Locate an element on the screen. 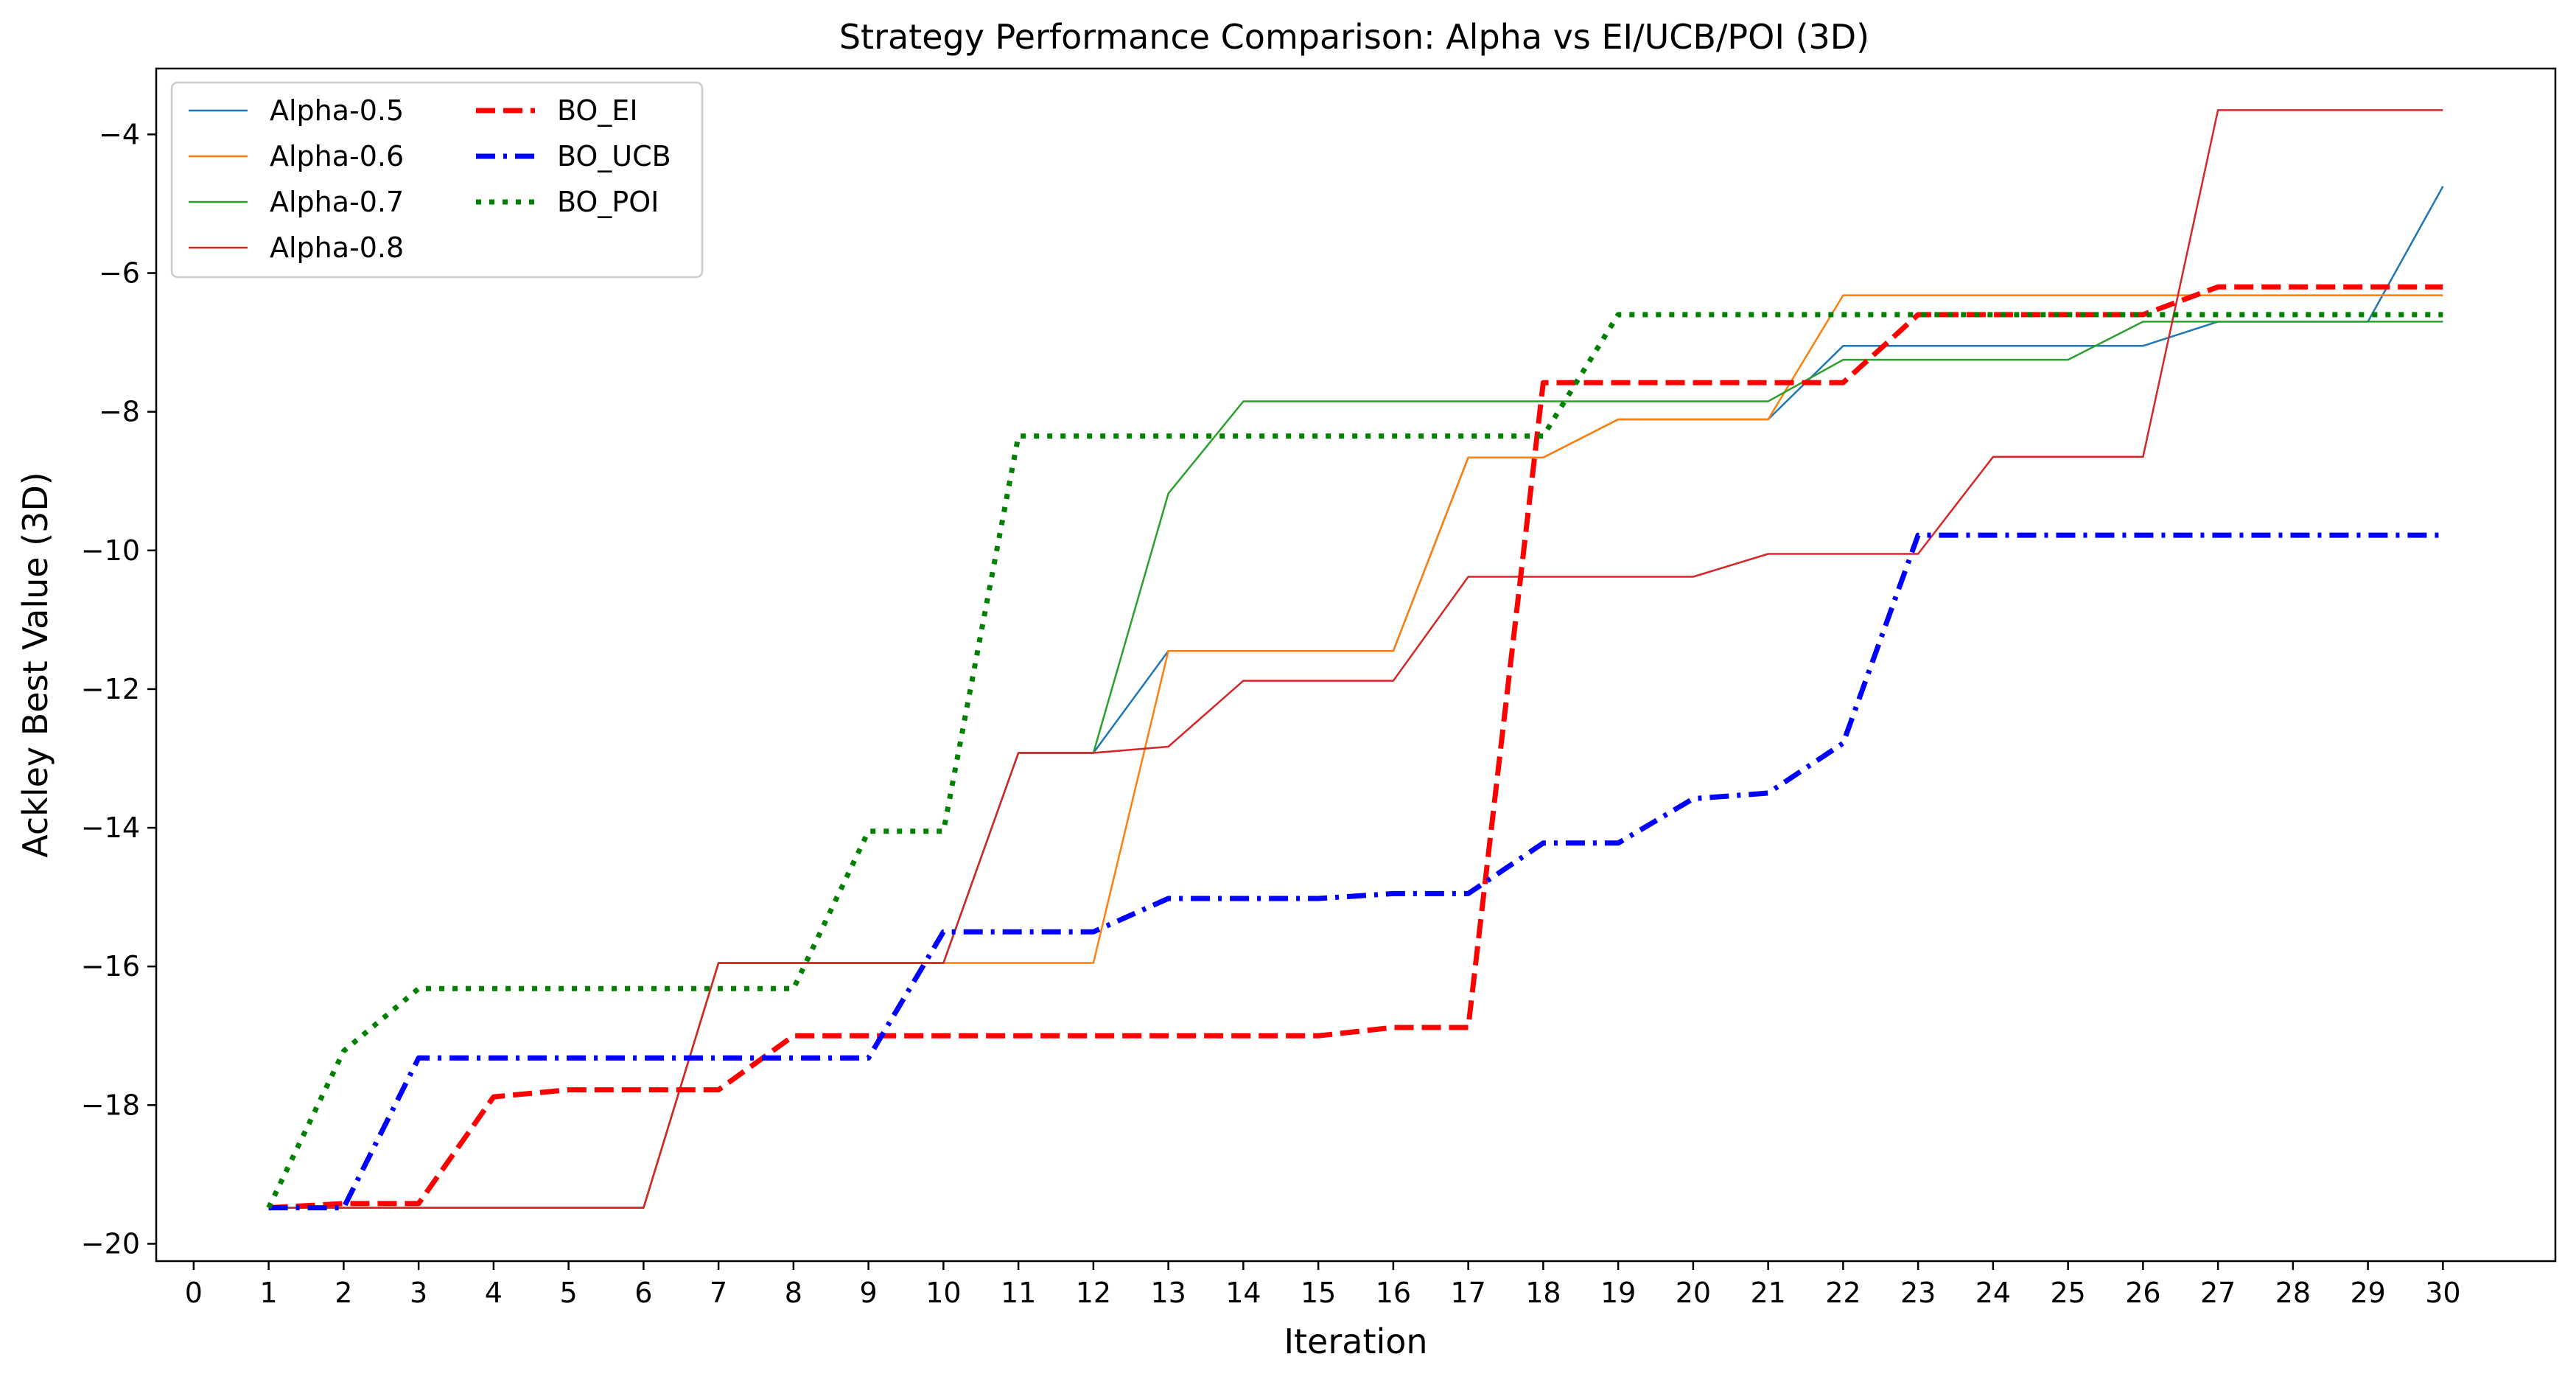 The width and height of the screenshot is (2576, 1382). x-tick-label: 18 is located at coordinates (1543, 1293).